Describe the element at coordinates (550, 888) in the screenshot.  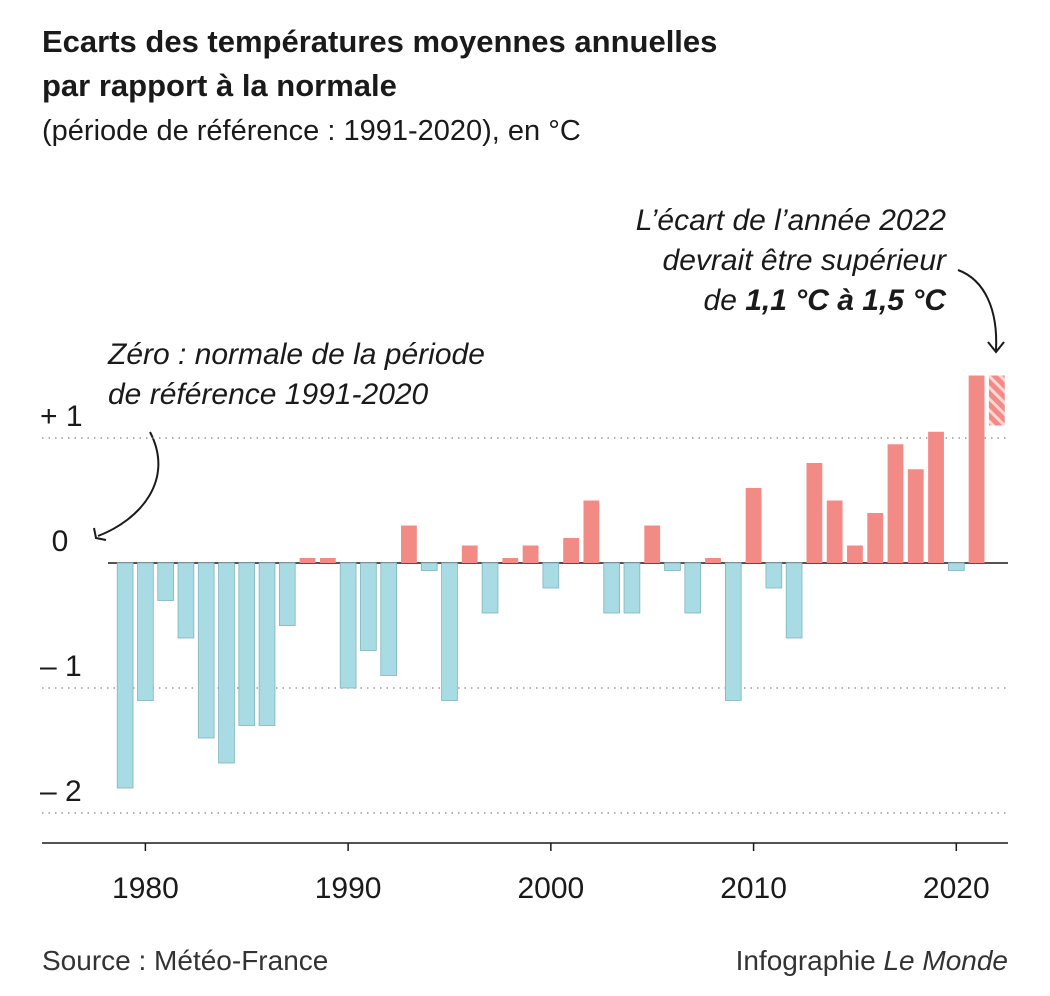
I see `x-tick-label: 2000` at that location.